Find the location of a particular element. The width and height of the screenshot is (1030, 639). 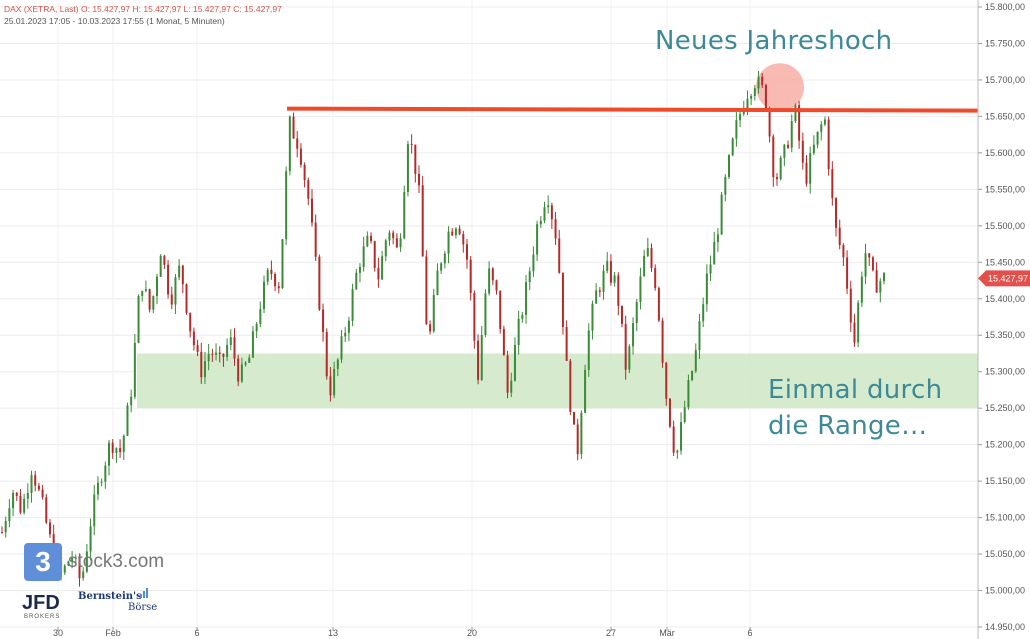

borse-logo: Börse is located at coordinates (143, 607).